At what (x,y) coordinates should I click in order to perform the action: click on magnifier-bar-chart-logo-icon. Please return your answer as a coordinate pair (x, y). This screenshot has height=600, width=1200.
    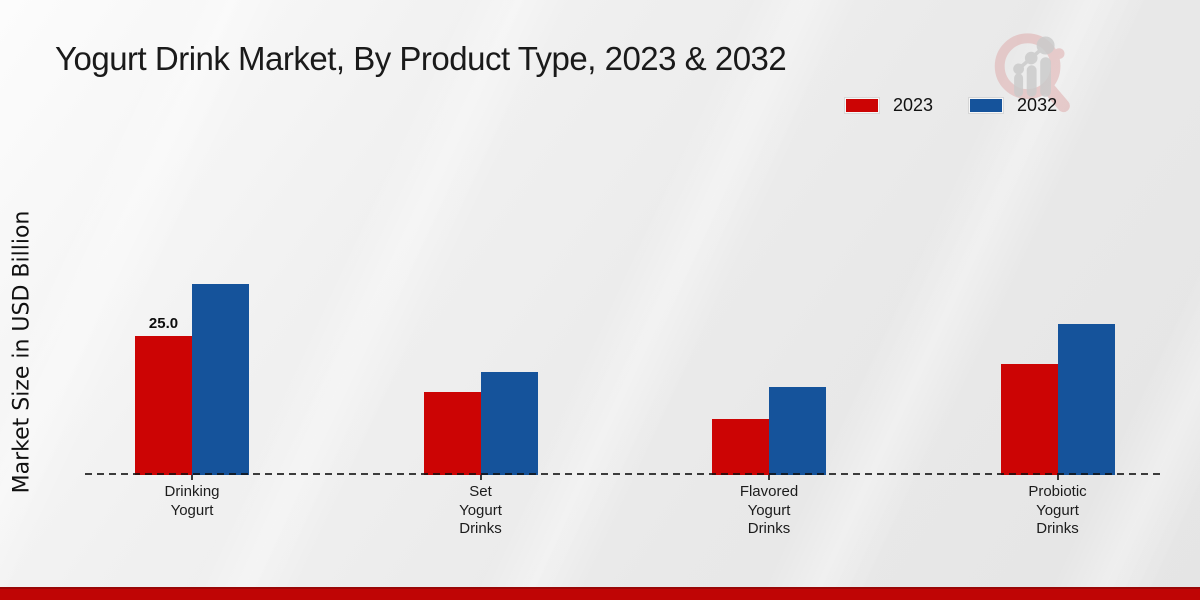
    Looking at the image, I should click on (1032, 73).